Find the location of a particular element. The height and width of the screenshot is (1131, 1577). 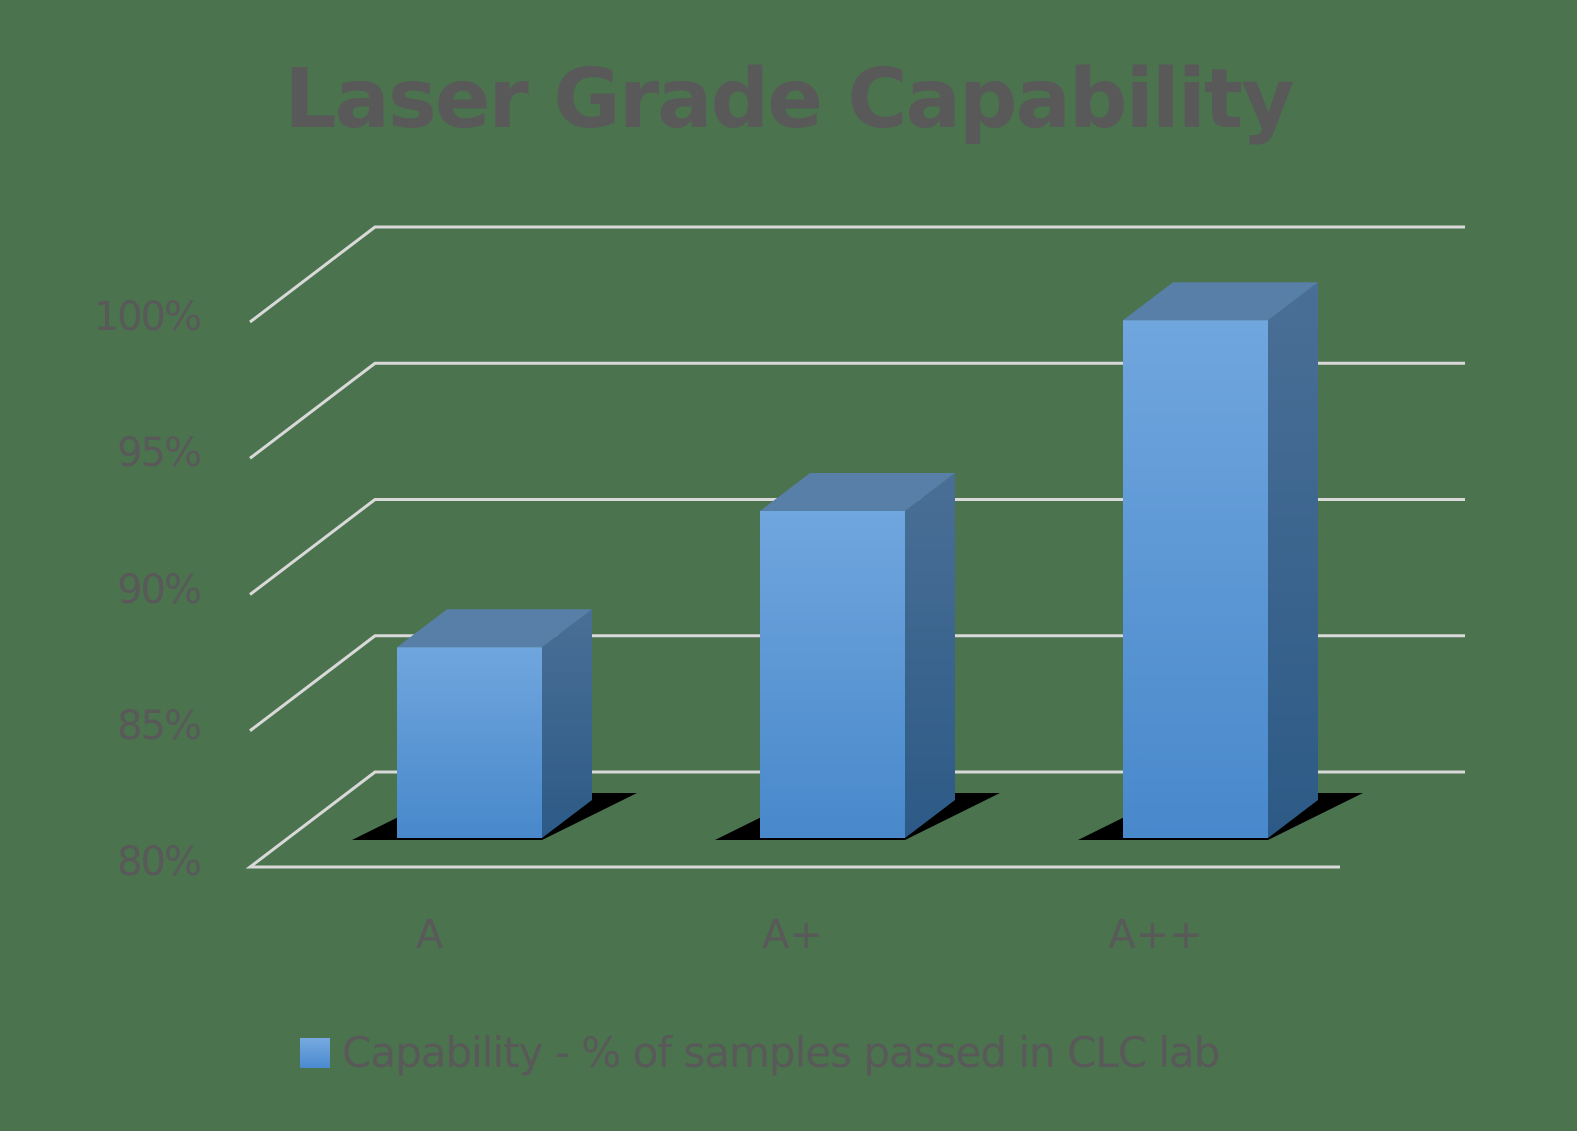

bar-A is located at coordinates (494, 724).